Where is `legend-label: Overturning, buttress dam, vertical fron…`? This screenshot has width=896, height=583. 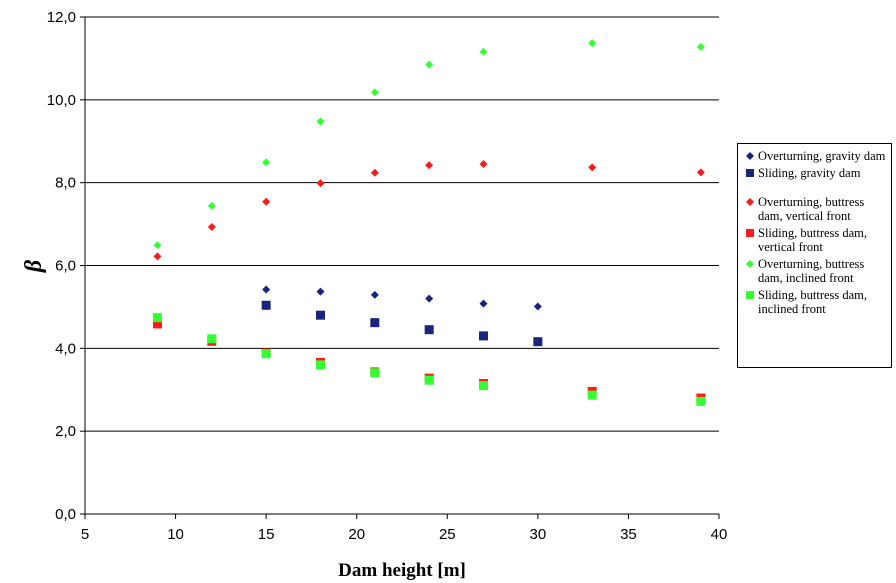 legend-label: Overturning, buttress dam, vertical fron… is located at coordinates (811, 209).